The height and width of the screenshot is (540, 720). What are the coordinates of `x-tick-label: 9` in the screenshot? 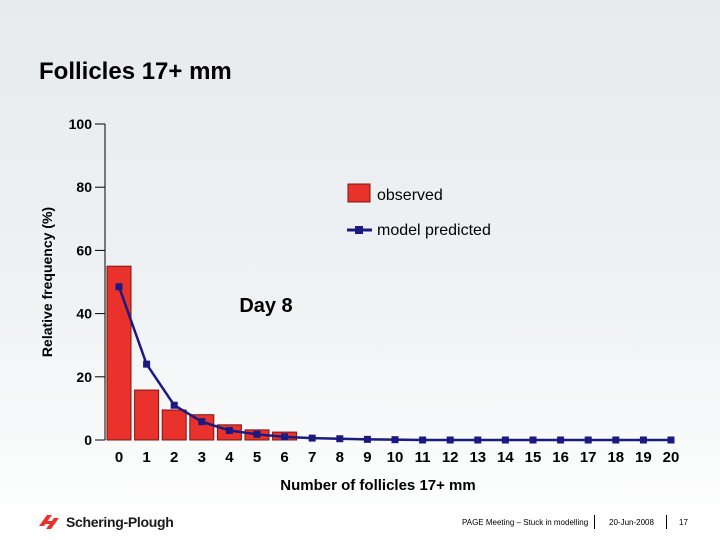 It's located at (367, 457).